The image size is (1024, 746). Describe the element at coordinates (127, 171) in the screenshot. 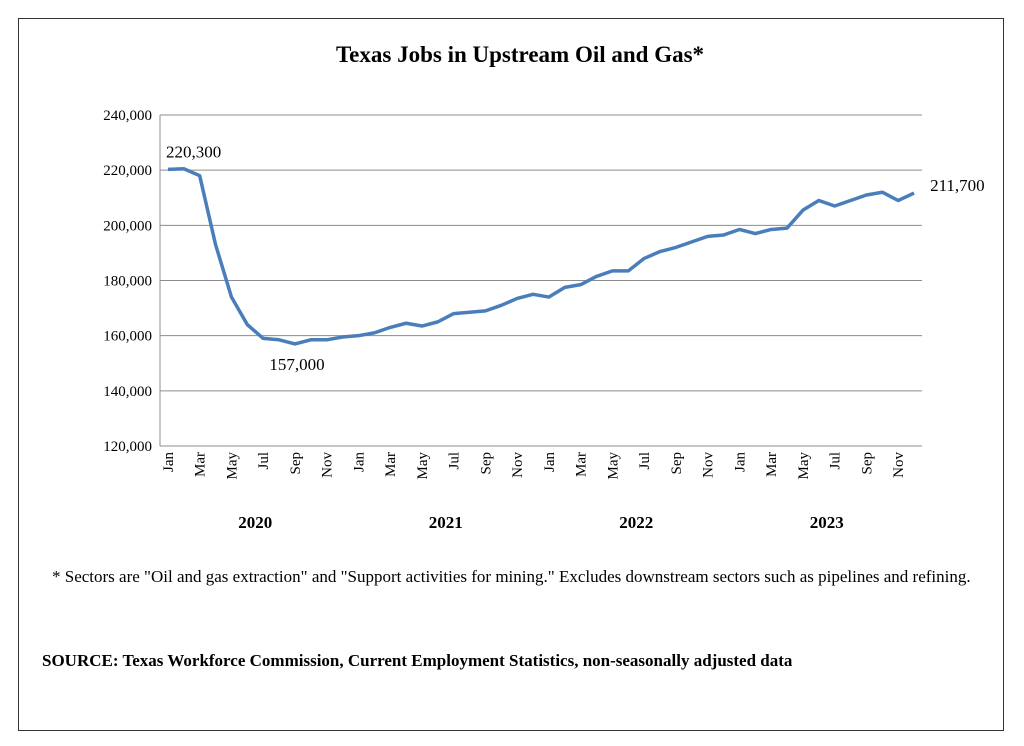

I see `y-tick-label: 220,000` at that location.